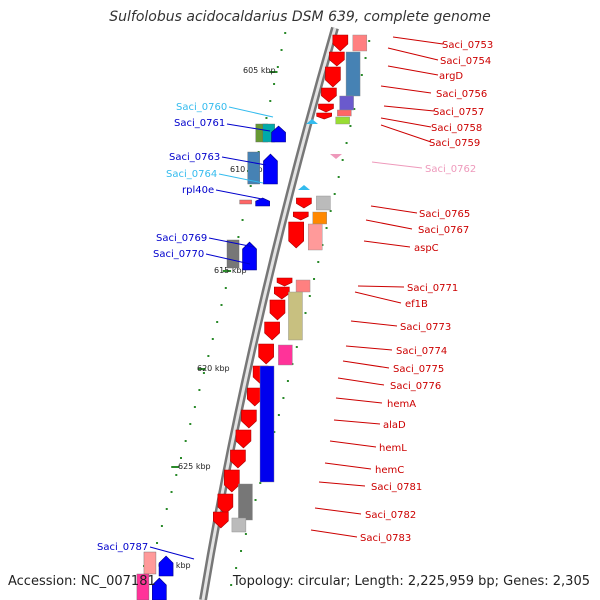 Image resolution: width=600 pixels, height=600 pixels. What do you see at coordinates (390, 515) in the screenshot?
I see `gene-label: Saci_0782` at bounding box center [390, 515].